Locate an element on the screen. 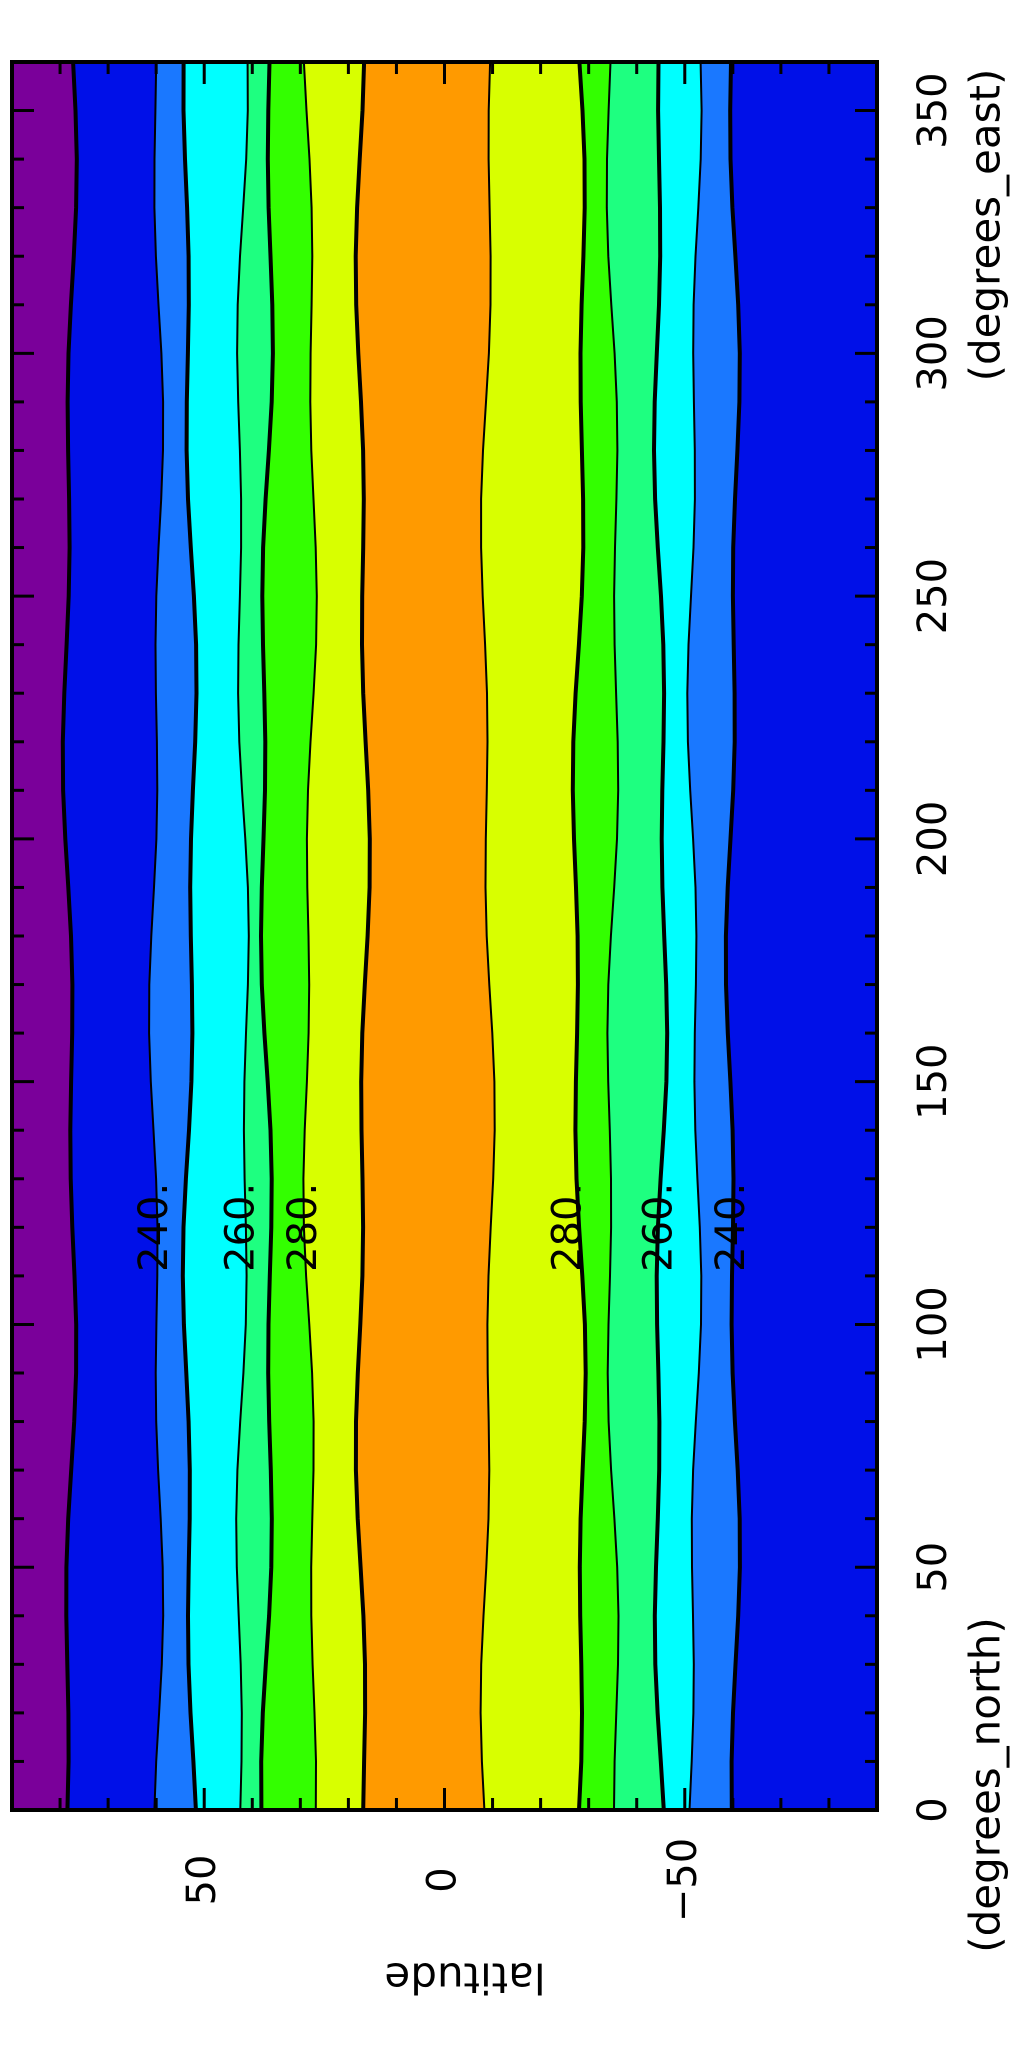  x-tick-label: 150 is located at coordinates (933, 1081).